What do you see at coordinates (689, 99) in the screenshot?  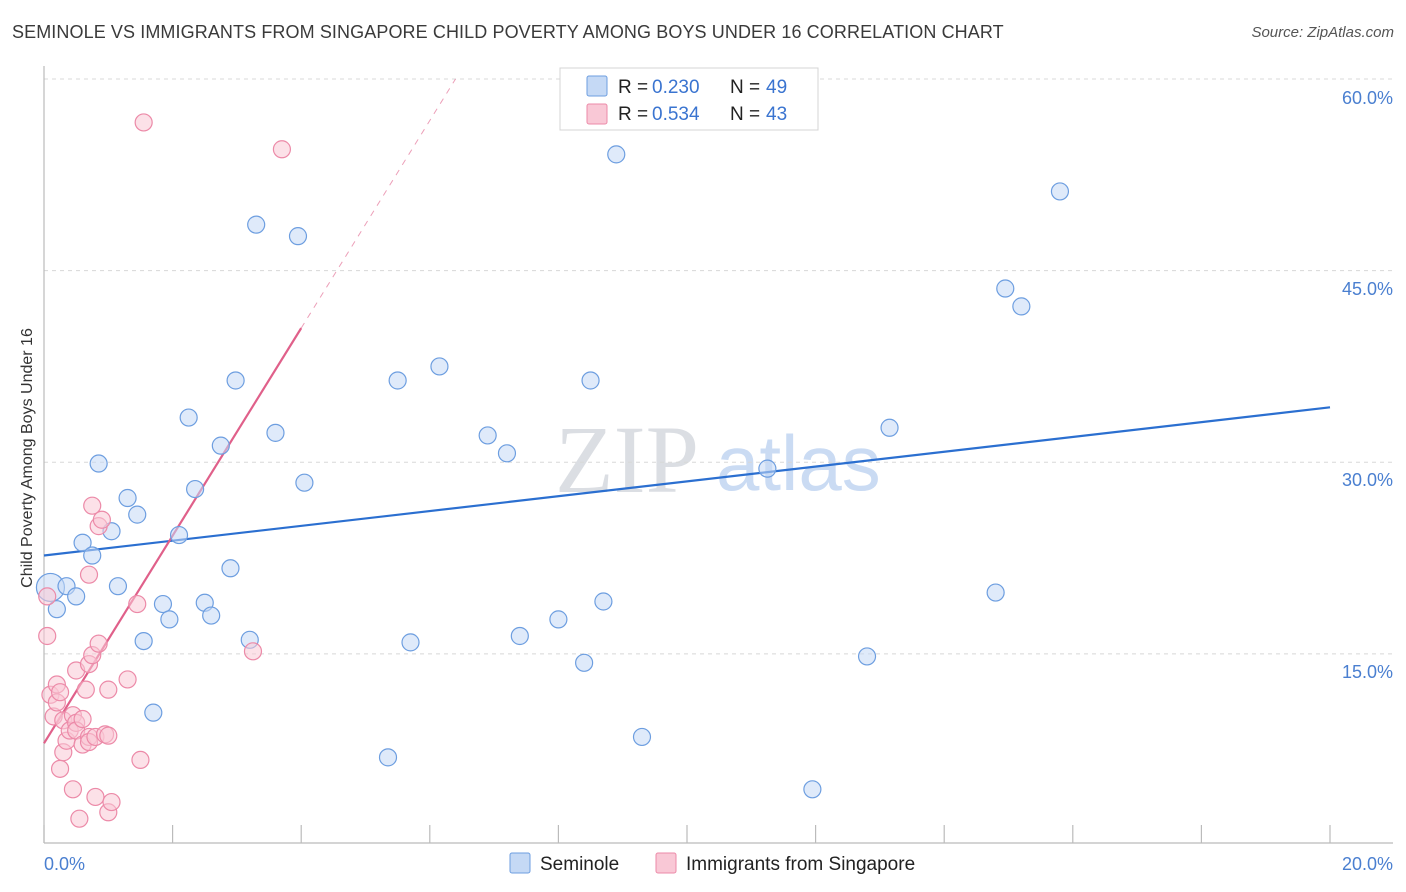 I see `stats-legend: R = 0.230 N = 49 R = 0.534 N = 43` at bounding box center [689, 99].